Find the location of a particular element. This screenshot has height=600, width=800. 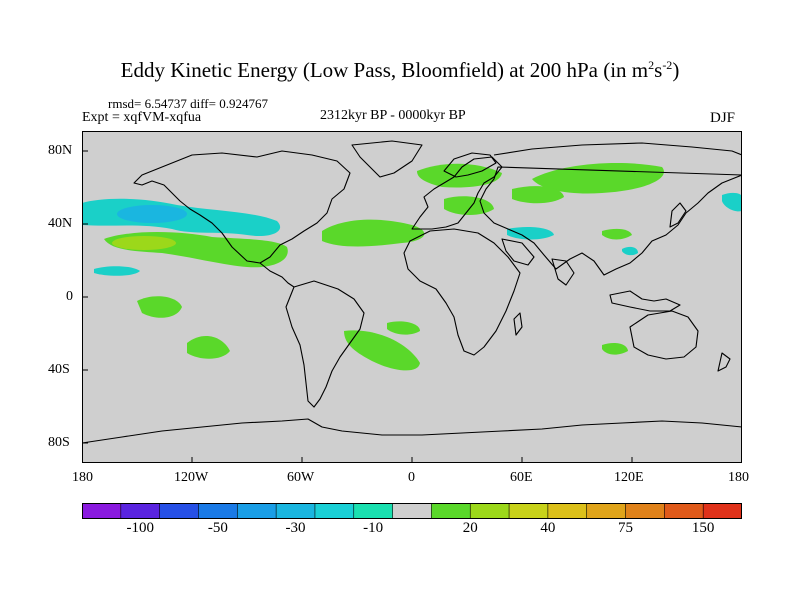

x-tick-label: 60E is located at coordinates (521, 477).